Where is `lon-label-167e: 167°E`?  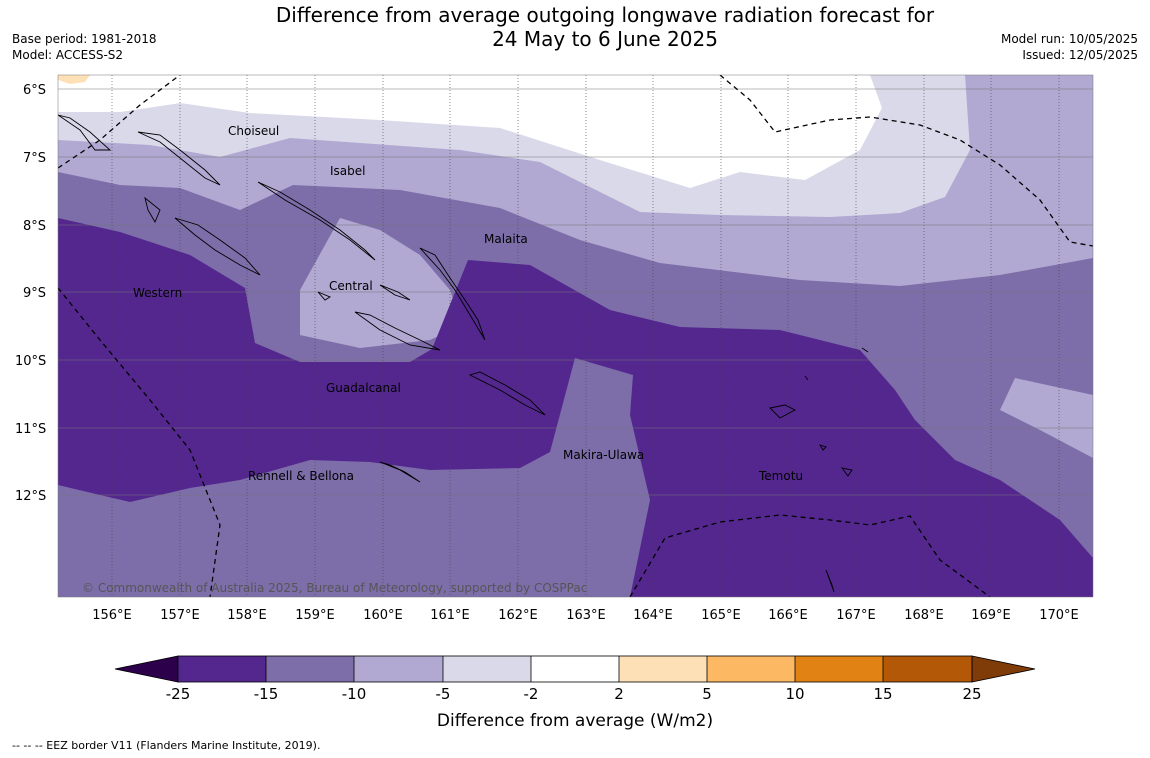
lon-label-167e: 167°E is located at coordinates (856, 615).